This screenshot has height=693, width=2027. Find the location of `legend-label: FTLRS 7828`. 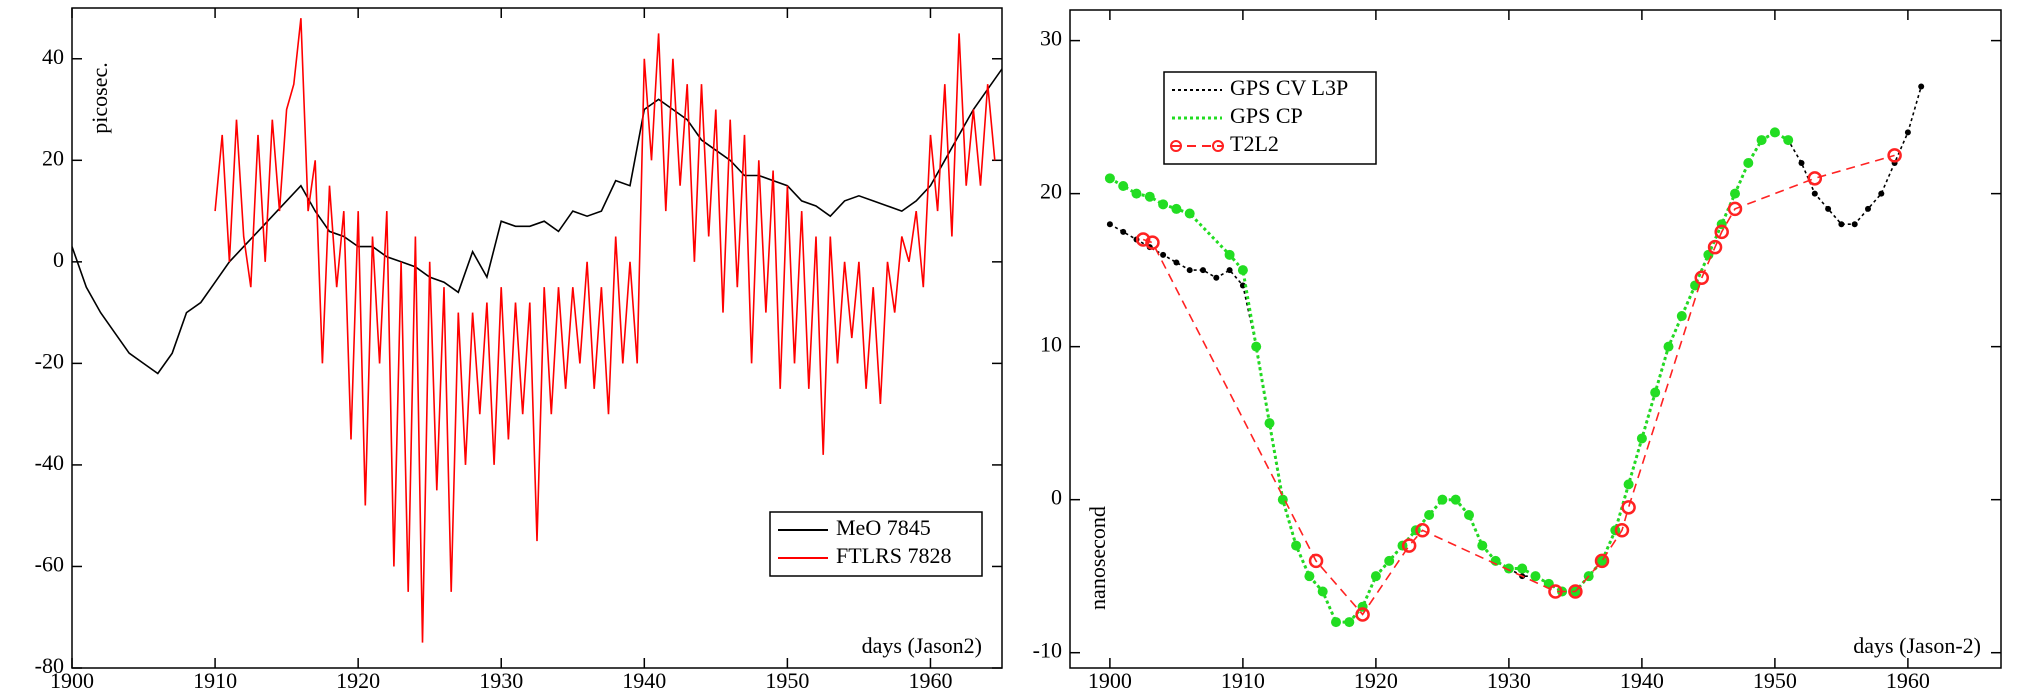

legend-label: FTLRS 7828 is located at coordinates (894, 555).